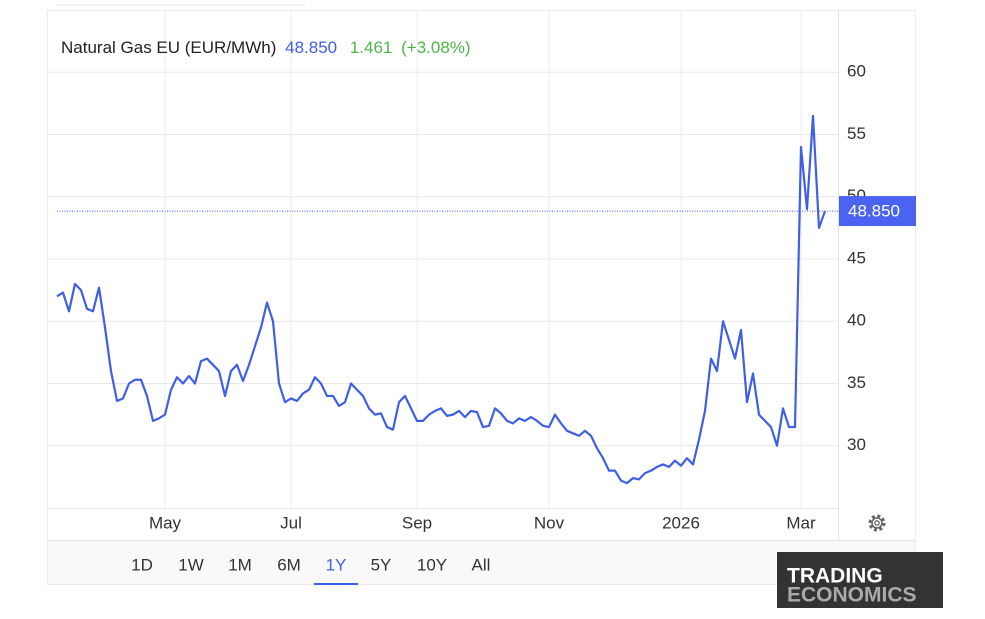 This screenshot has height=619, width=985. Describe the element at coordinates (856, 133) in the screenshot. I see `y-tick-label: 55` at that location.